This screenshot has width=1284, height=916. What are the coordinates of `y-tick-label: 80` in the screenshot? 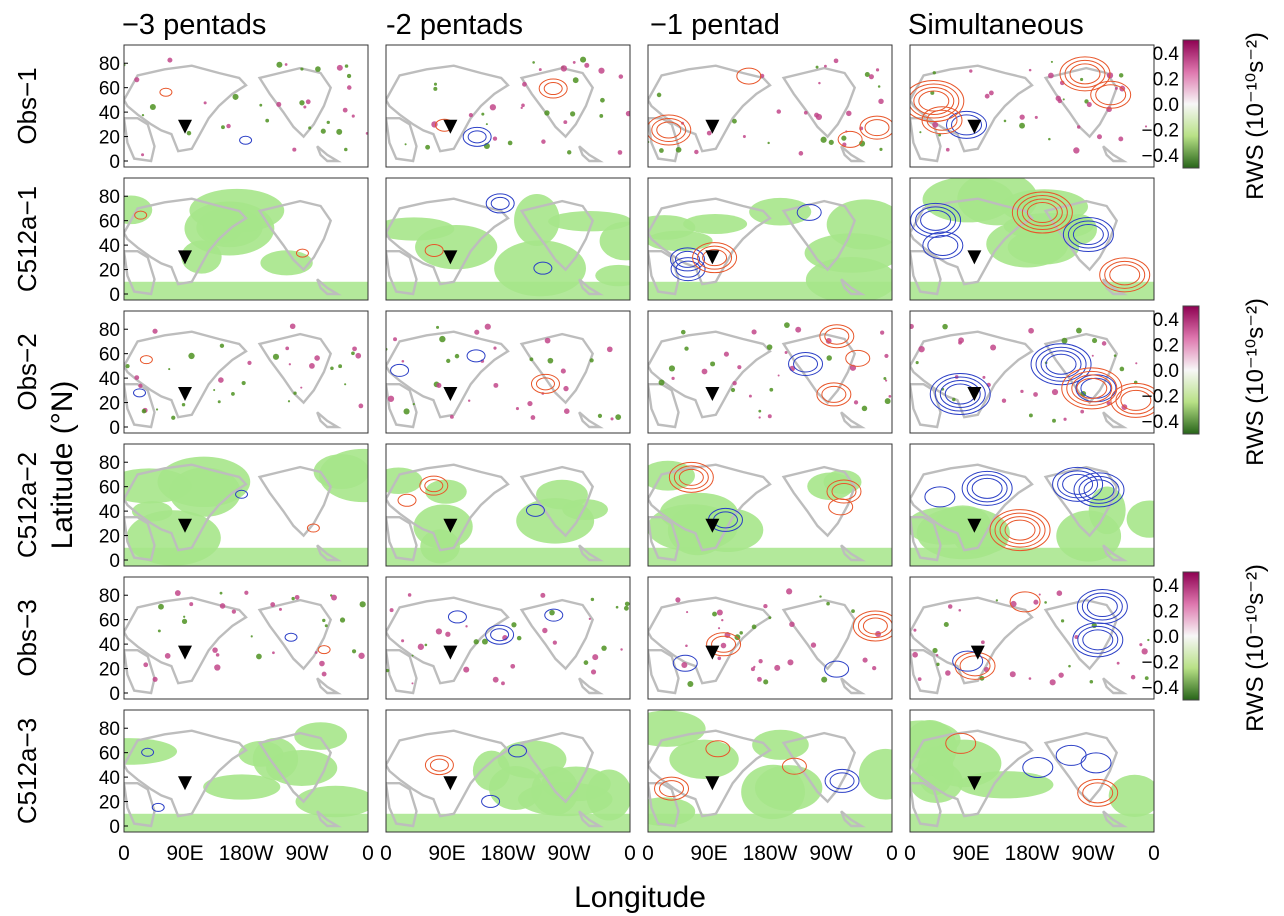 It's located at (109, 197).